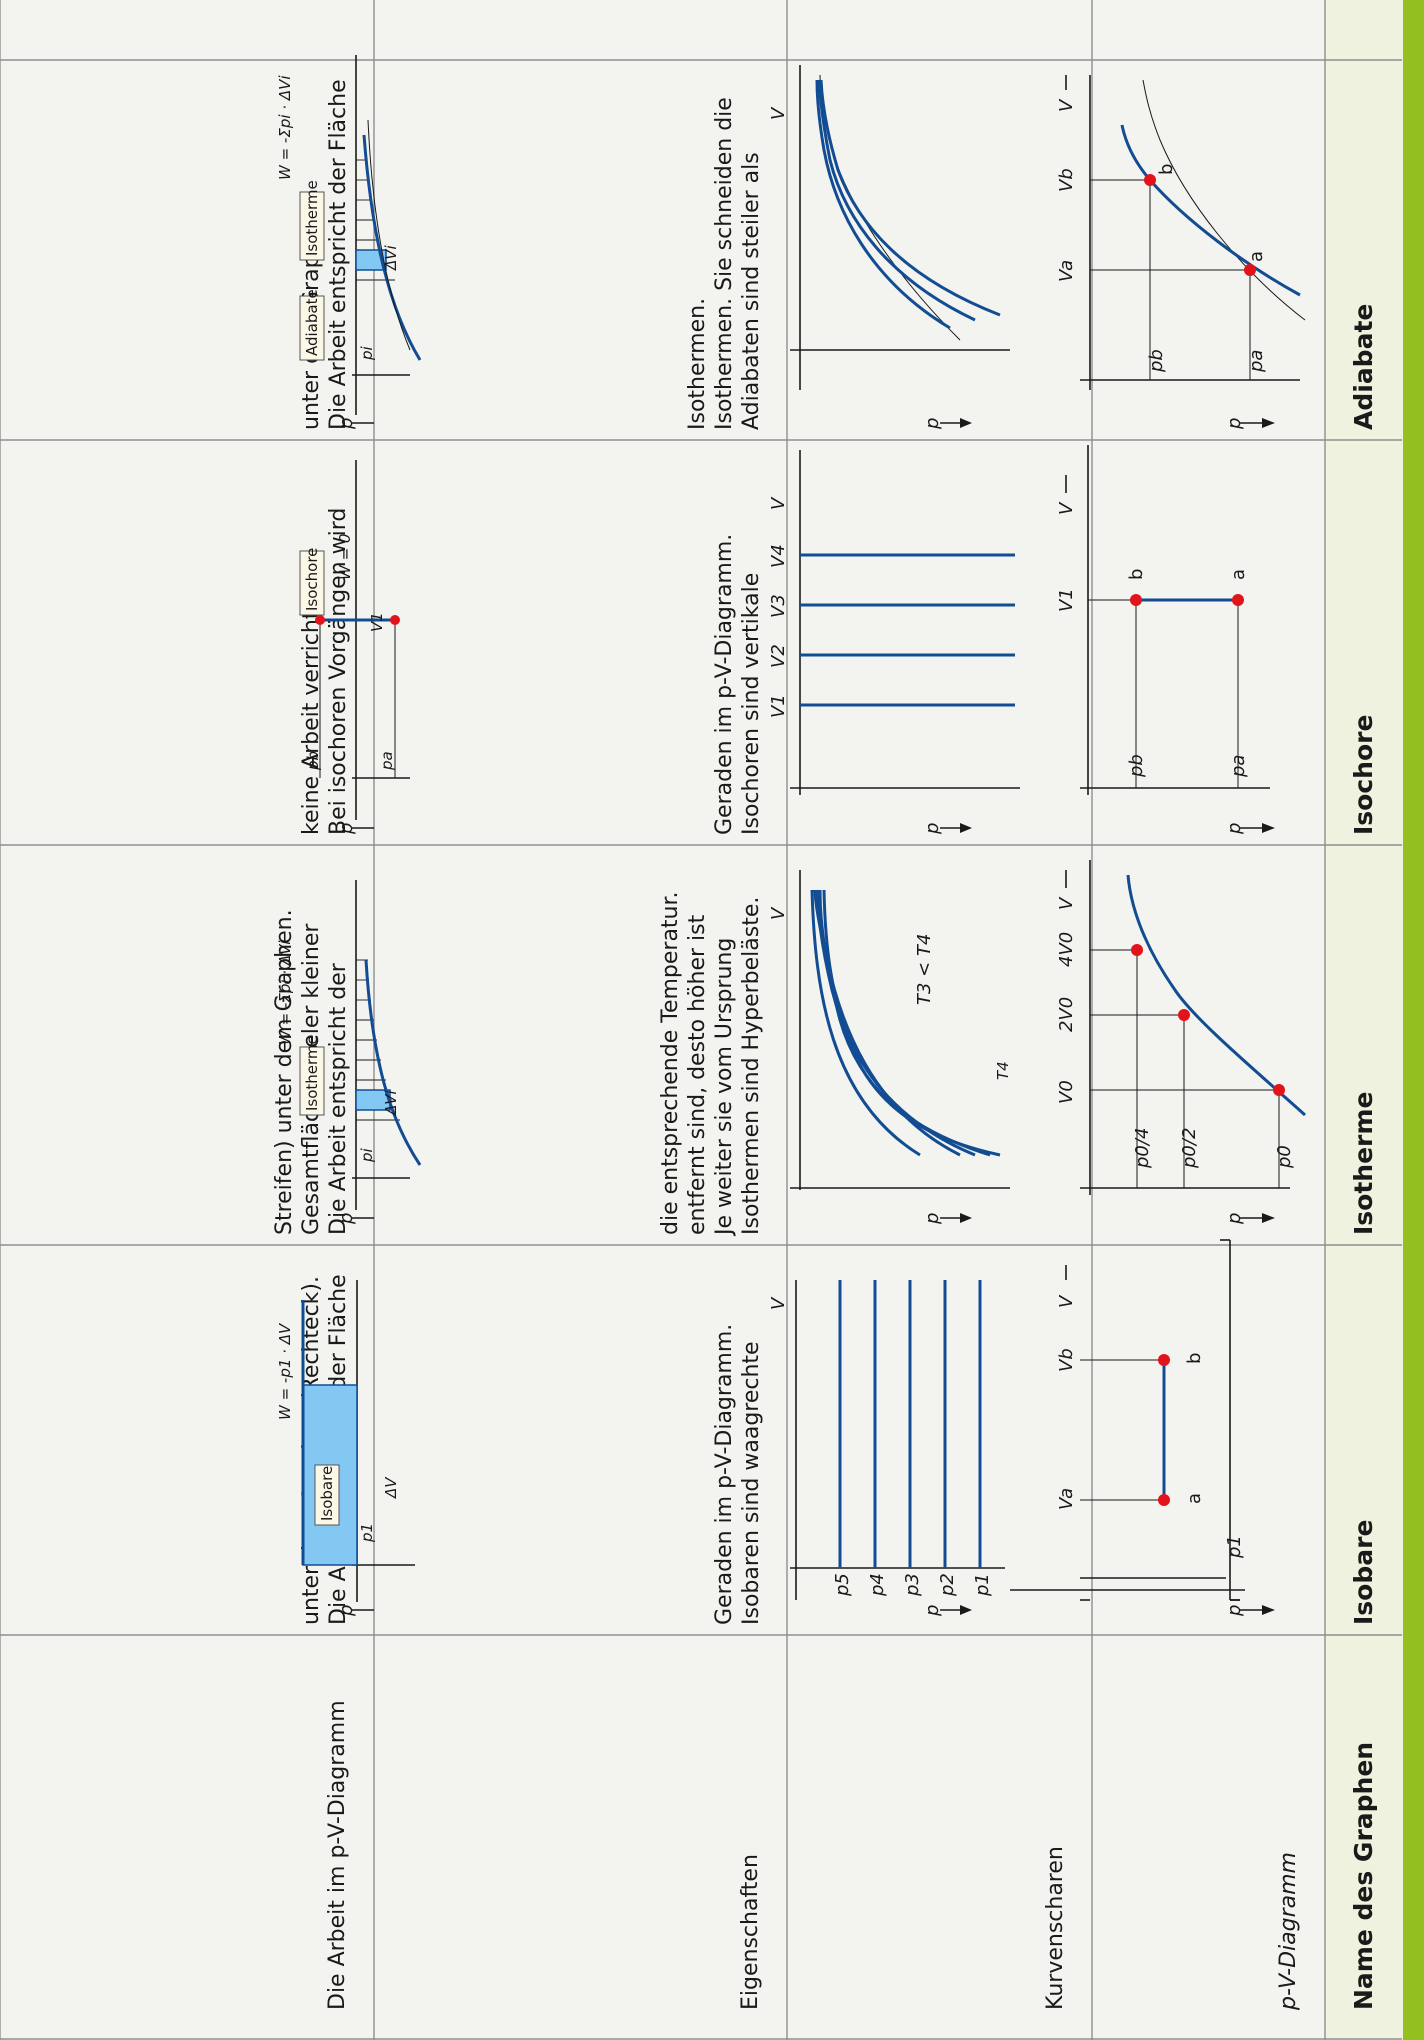 The image size is (1424, 2040). What do you see at coordinates (1279, 1090) in the screenshot?
I see `point-p0` at bounding box center [1279, 1090].